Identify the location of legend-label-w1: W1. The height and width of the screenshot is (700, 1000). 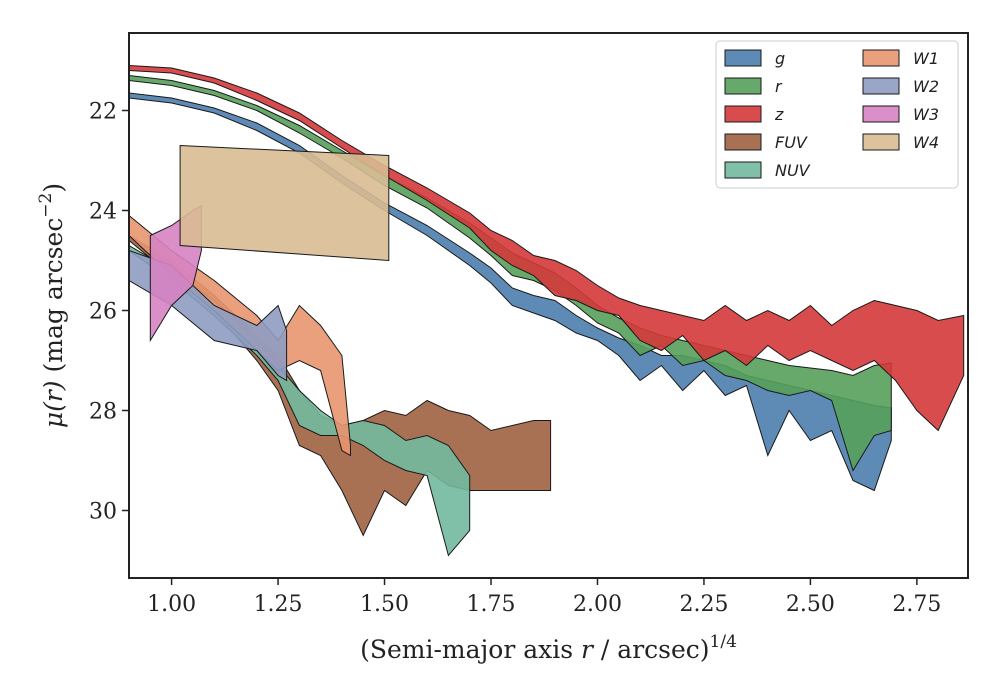
(926, 58).